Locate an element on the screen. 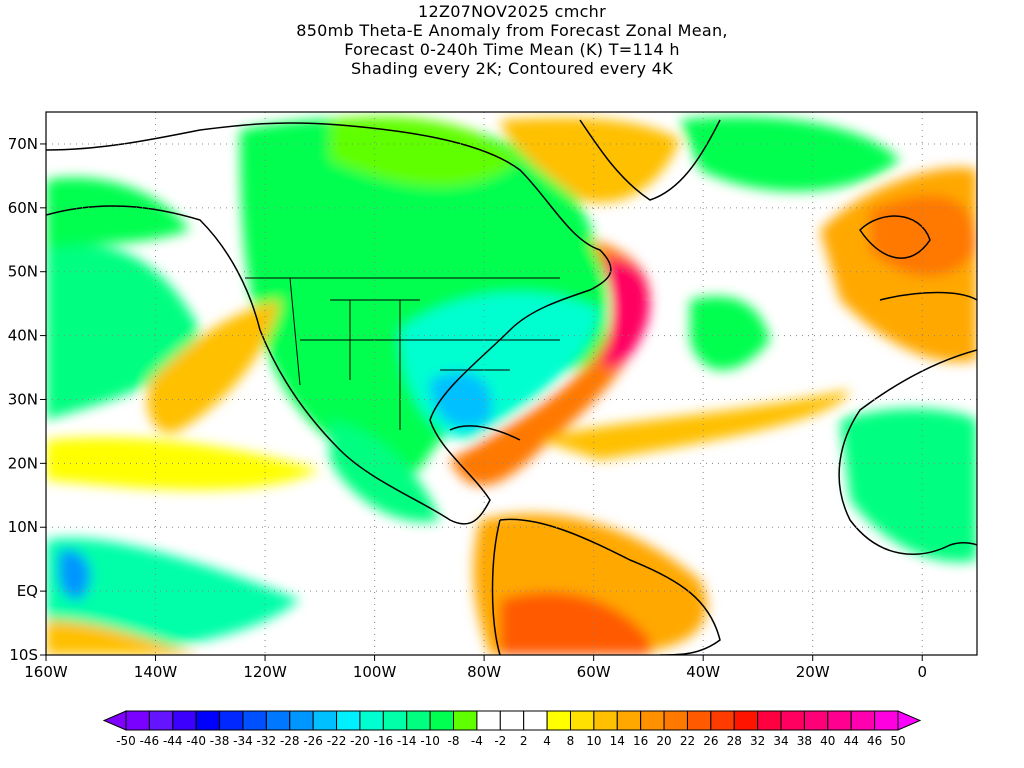 Image resolution: width=1024 pixels, height=768 pixels. title-line-3: Forecast 0-240h Time Mean (K) T=114 h is located at coordinates (512, 49).